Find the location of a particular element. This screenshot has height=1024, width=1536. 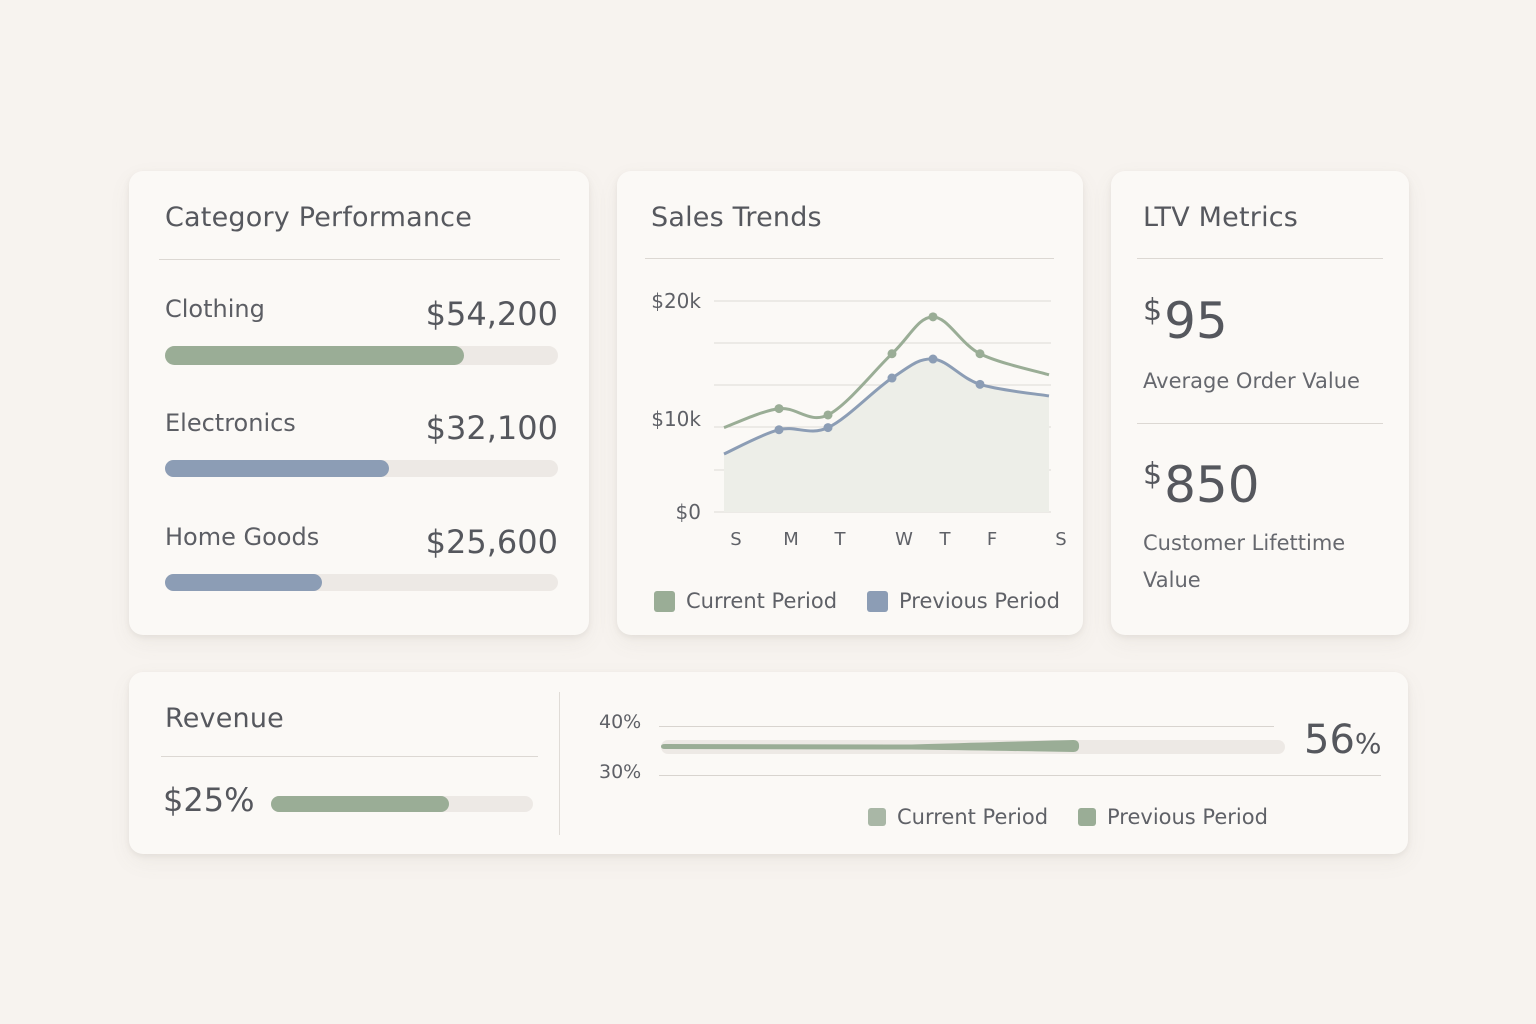

category-value-home-goods: $25,600 is located at coordinates (491, 542).